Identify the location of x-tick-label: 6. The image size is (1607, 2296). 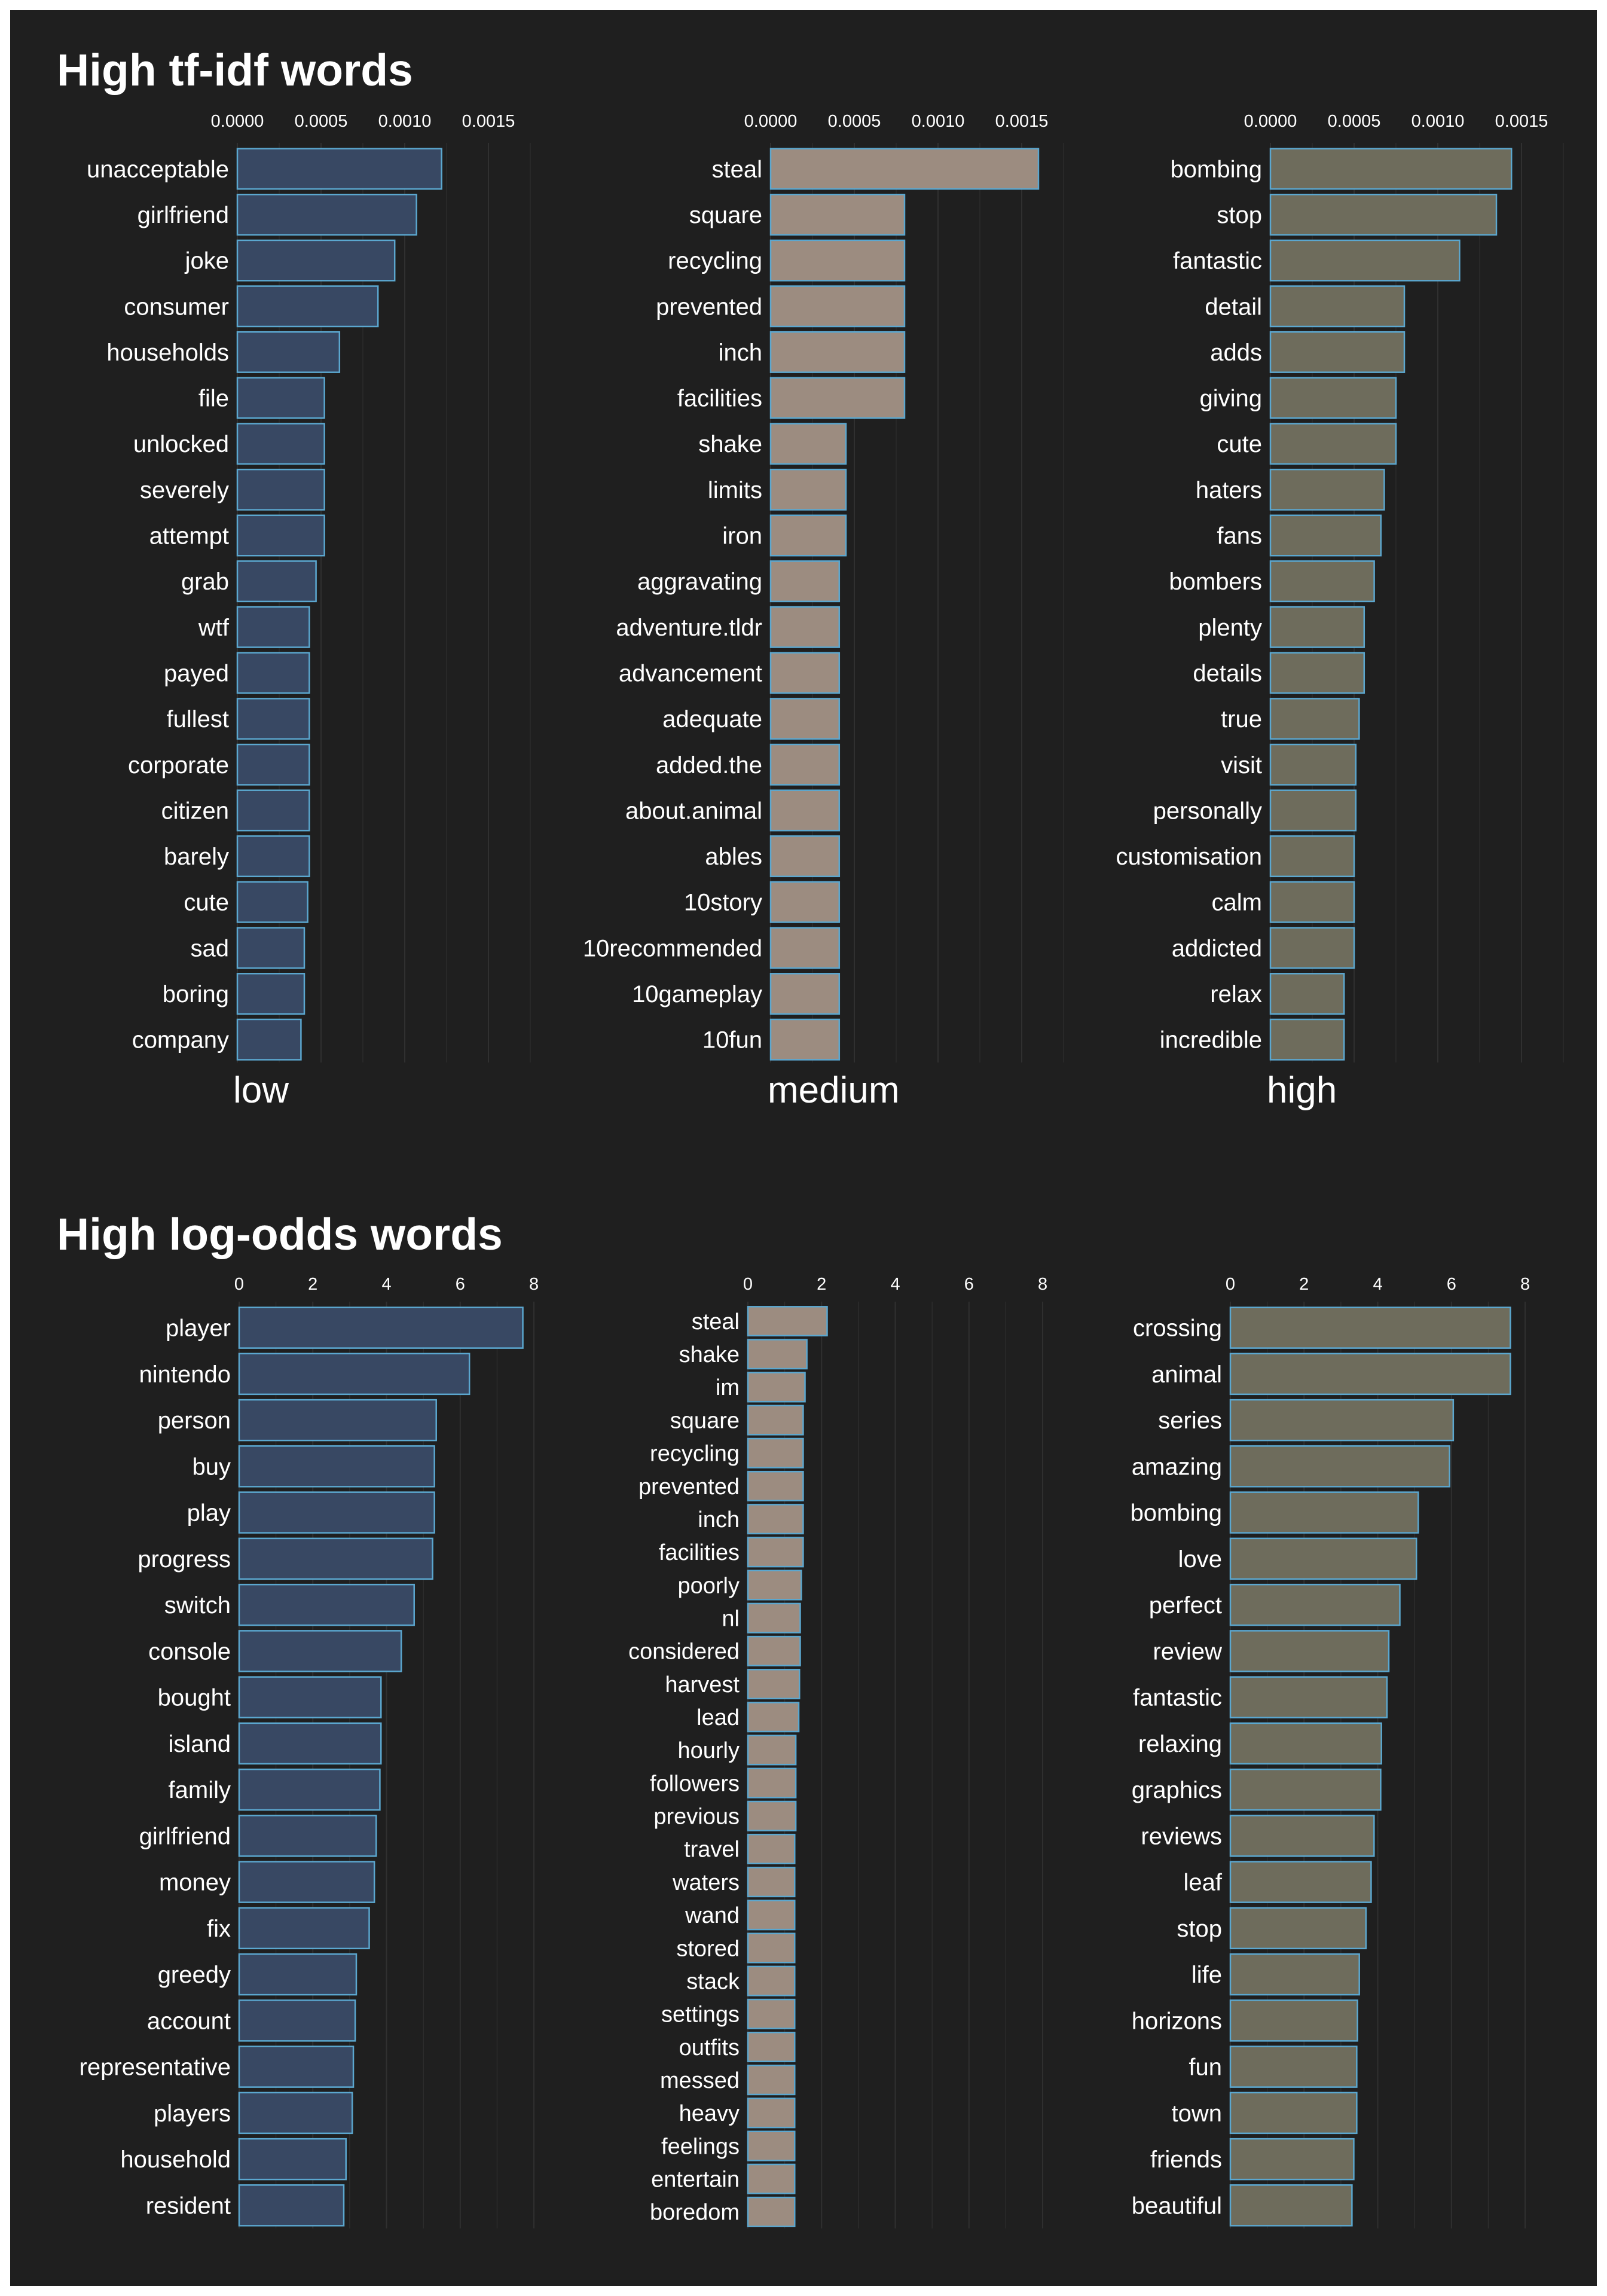
(1451, 1284).